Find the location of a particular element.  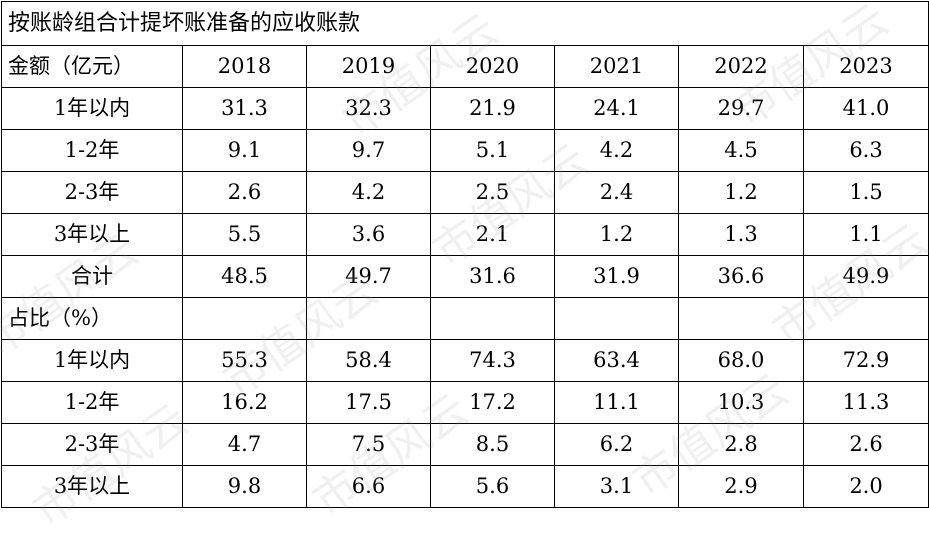

table-row: 1-2年 9.1 9.7 5.1 4.2 4.5 6.3 is located at coordinates (465, 150).